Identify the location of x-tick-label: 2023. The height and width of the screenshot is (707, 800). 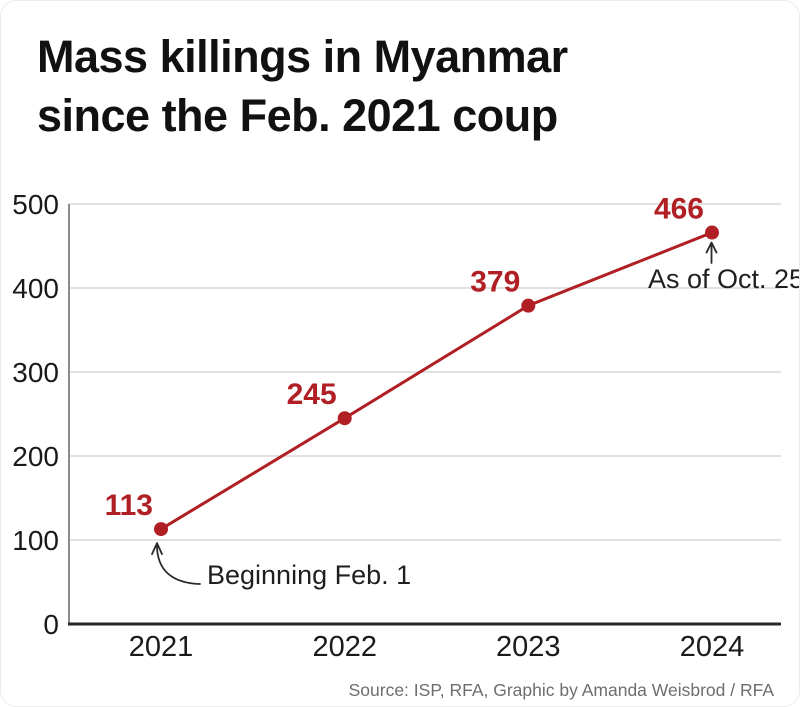
(528, 647).